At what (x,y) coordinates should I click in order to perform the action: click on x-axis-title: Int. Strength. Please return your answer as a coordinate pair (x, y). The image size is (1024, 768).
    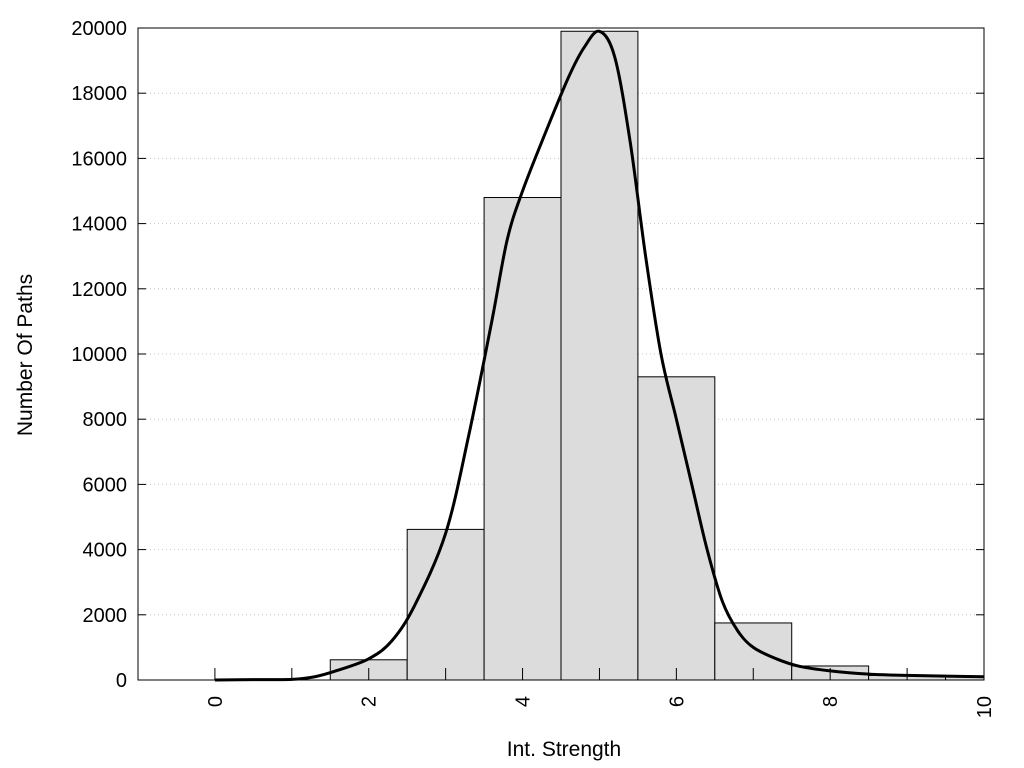
    Looking at the image, I should click on (564, 749).